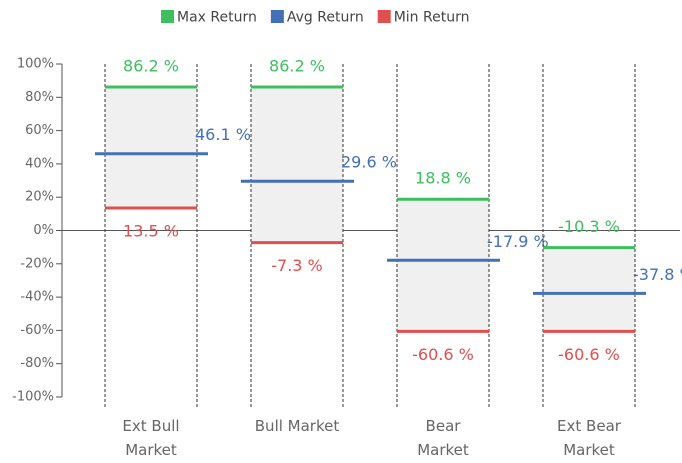 The width and height of the screenshot is (682, 463). I want to click on y-tick-label: 0%, so click(43, 230).